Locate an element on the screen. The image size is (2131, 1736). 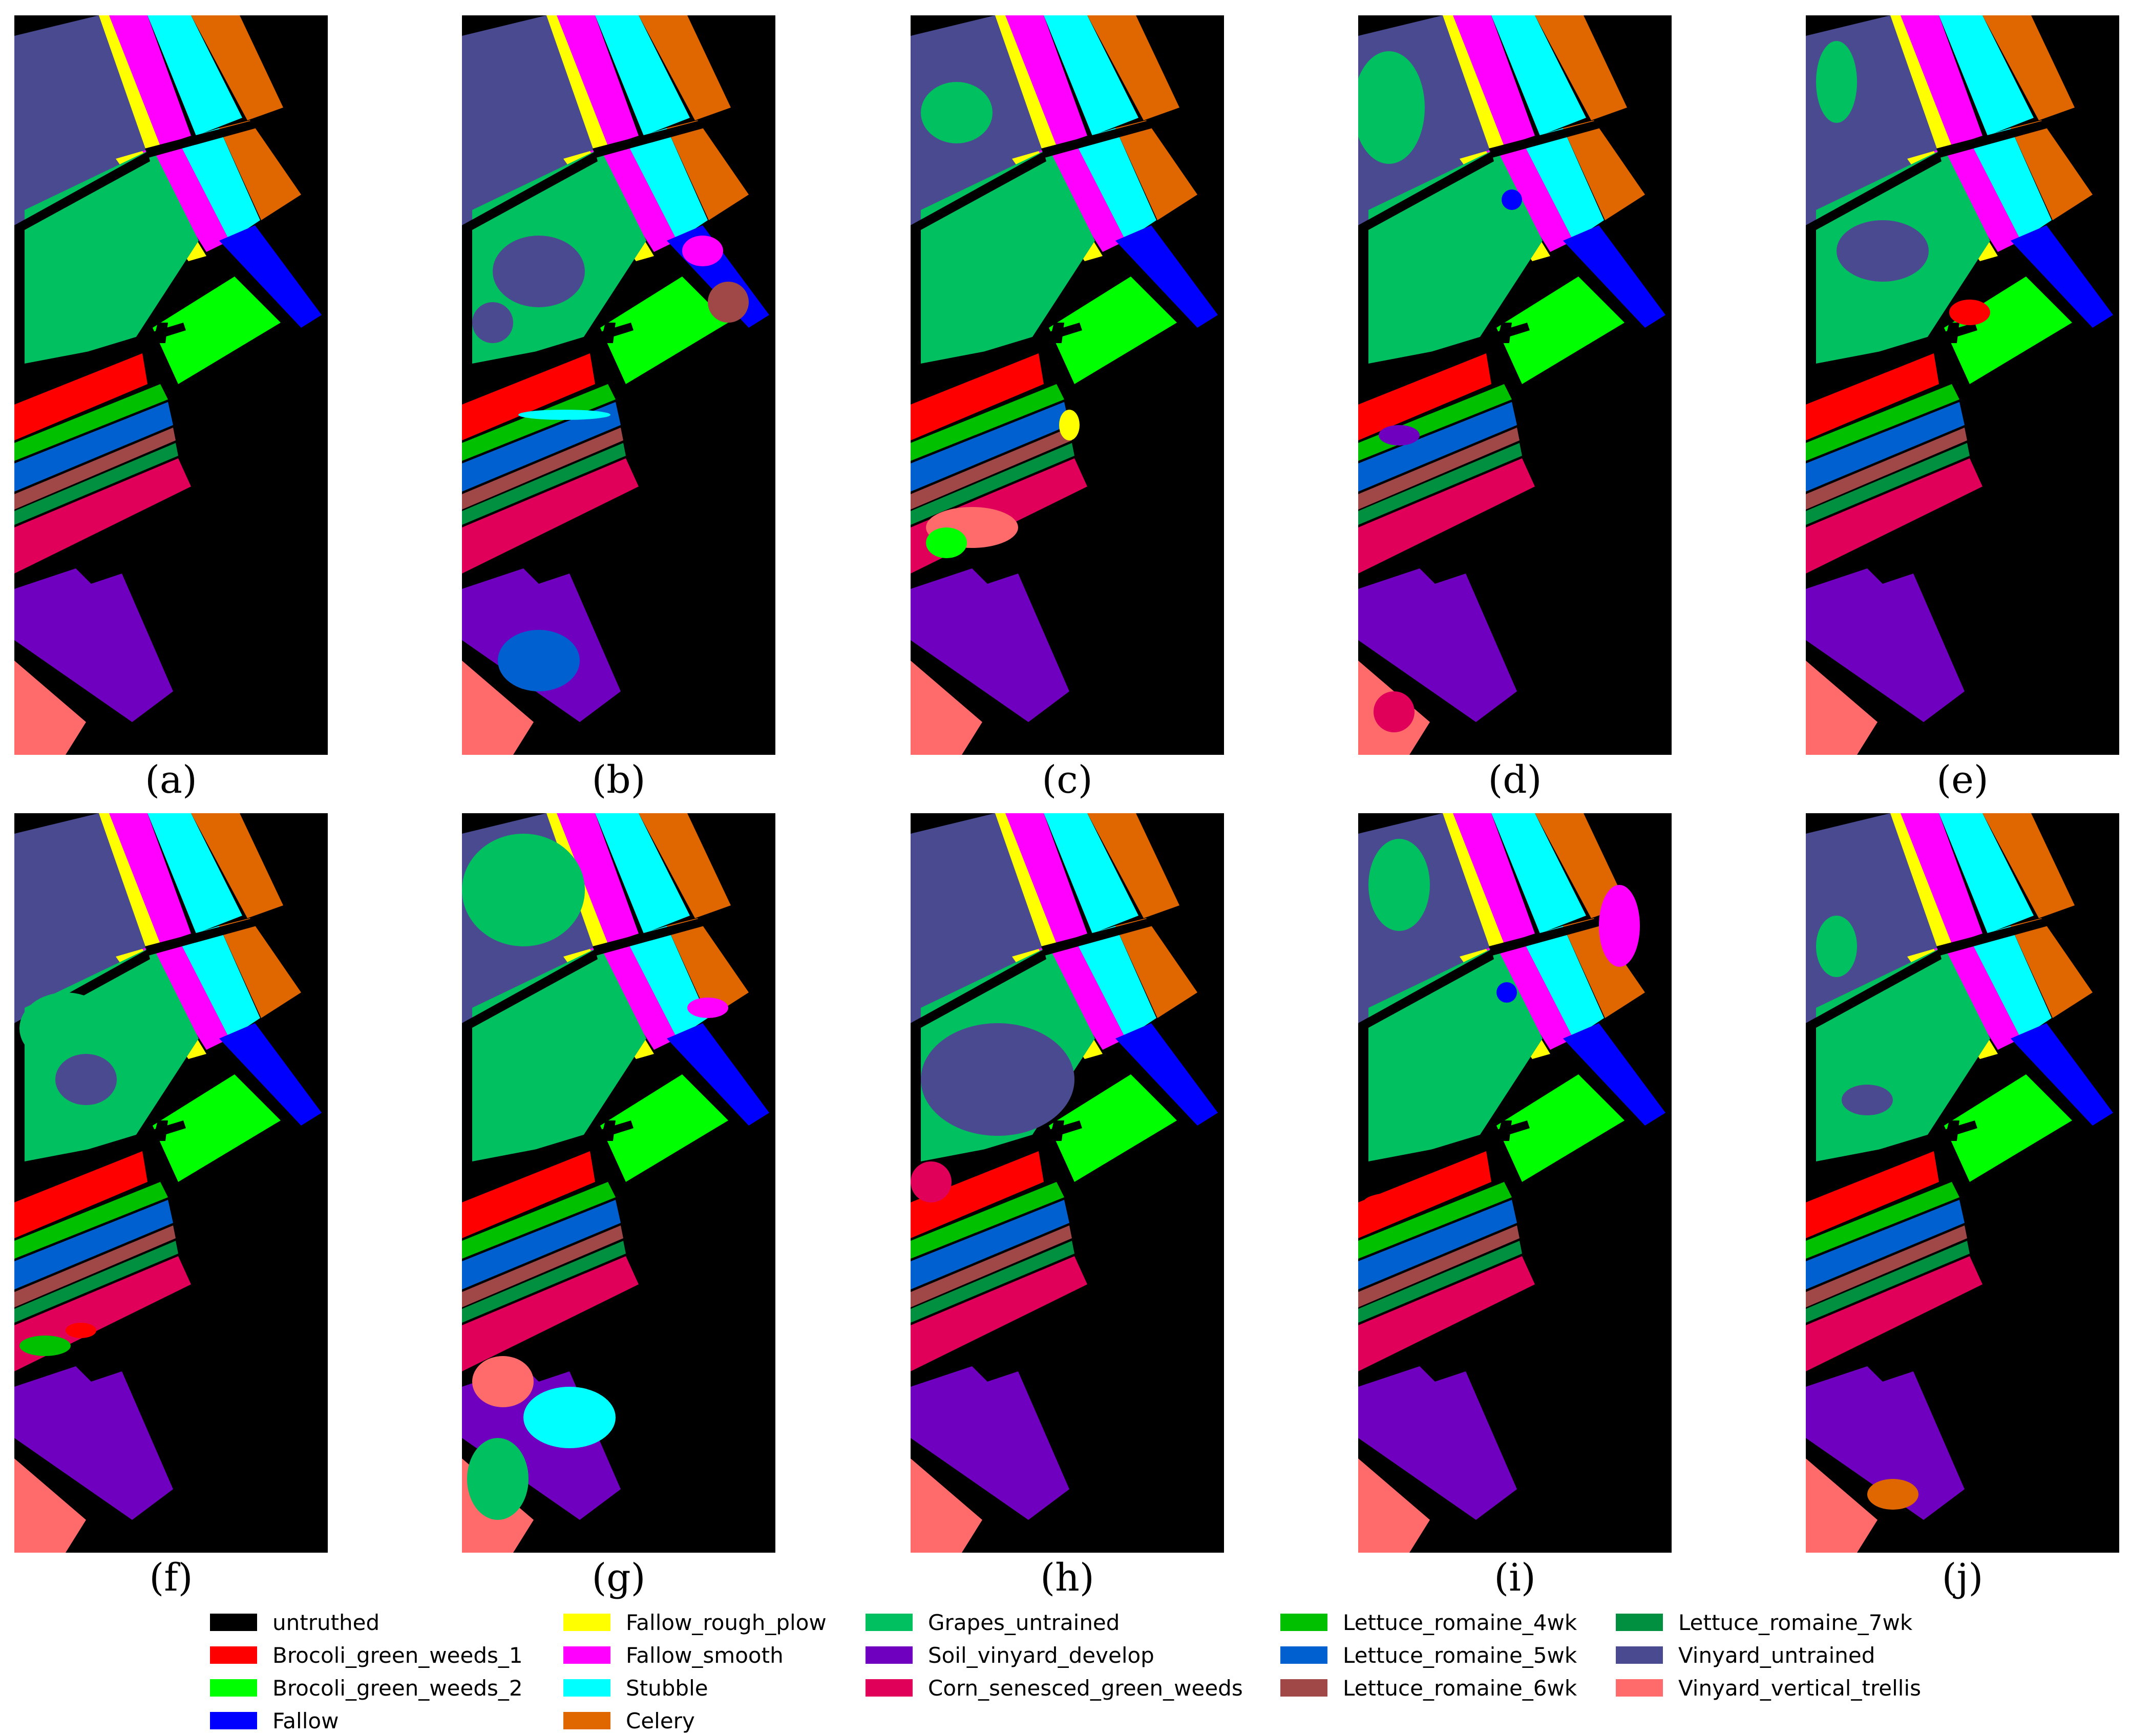
panel-caption: (h) is located at coordinates (1067, 1578).